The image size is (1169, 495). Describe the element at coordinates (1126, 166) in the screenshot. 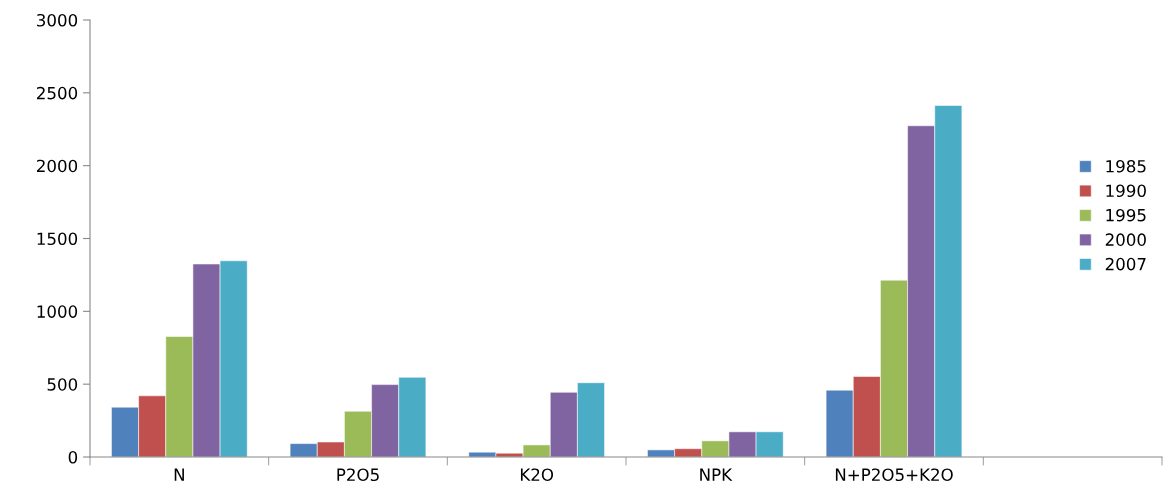

I see `legend-label: 1985` at that location.